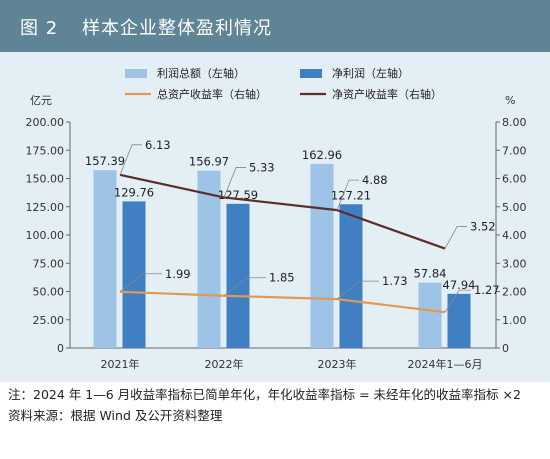 Image resolution: width=550 pixels, height=459 pixels. Describe the element at coordinates (514, 263) in the screenshot. I see `right-axis-tick-label: 3.00` at that location.